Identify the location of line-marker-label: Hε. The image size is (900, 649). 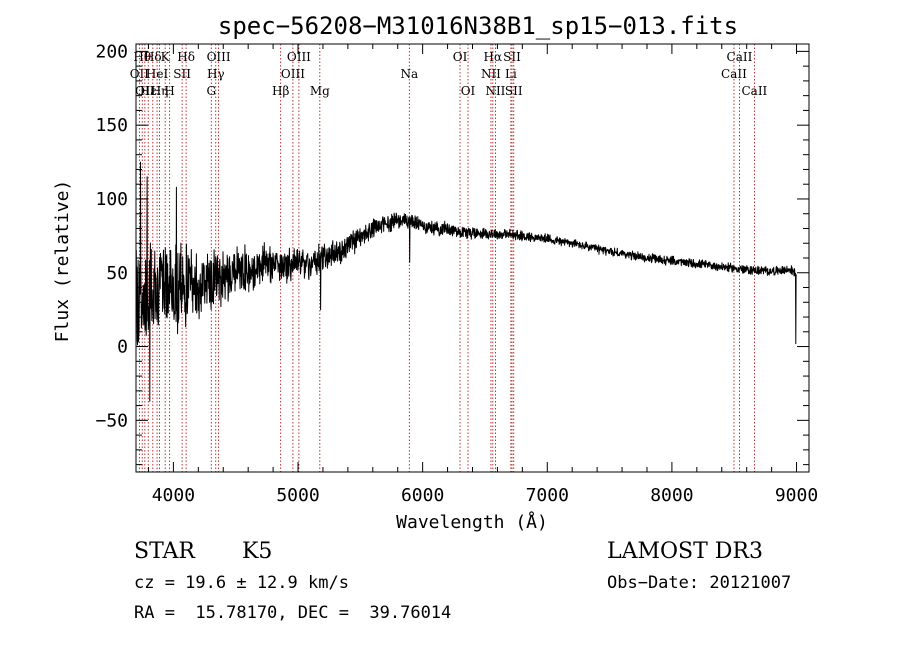
(148, 91).